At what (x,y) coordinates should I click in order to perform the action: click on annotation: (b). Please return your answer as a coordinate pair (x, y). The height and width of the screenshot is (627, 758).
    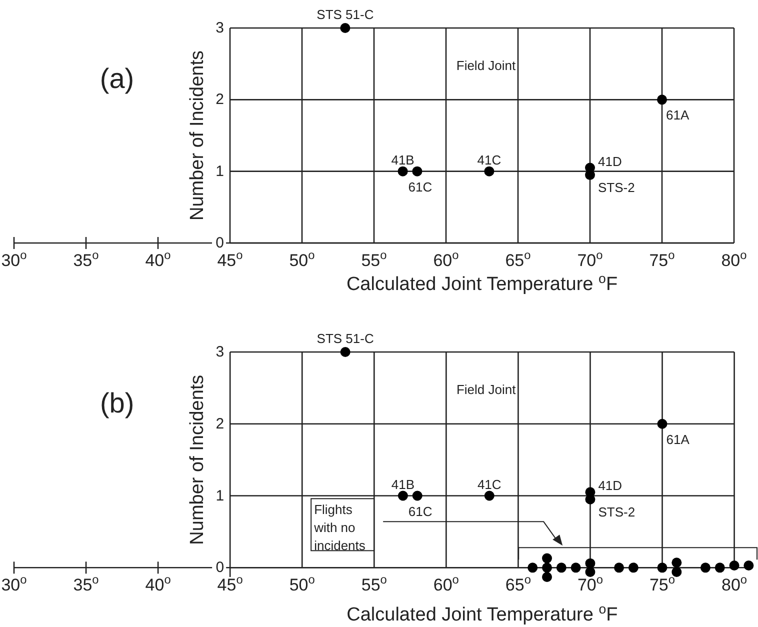
    Looking at the image, I should click on (117, 402).